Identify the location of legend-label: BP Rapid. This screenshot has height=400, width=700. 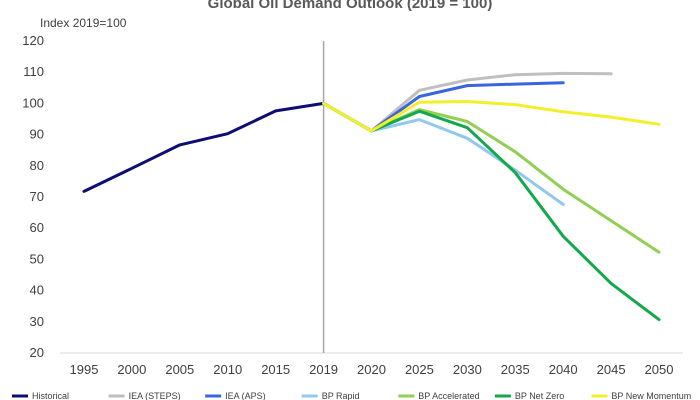
(341, 395).